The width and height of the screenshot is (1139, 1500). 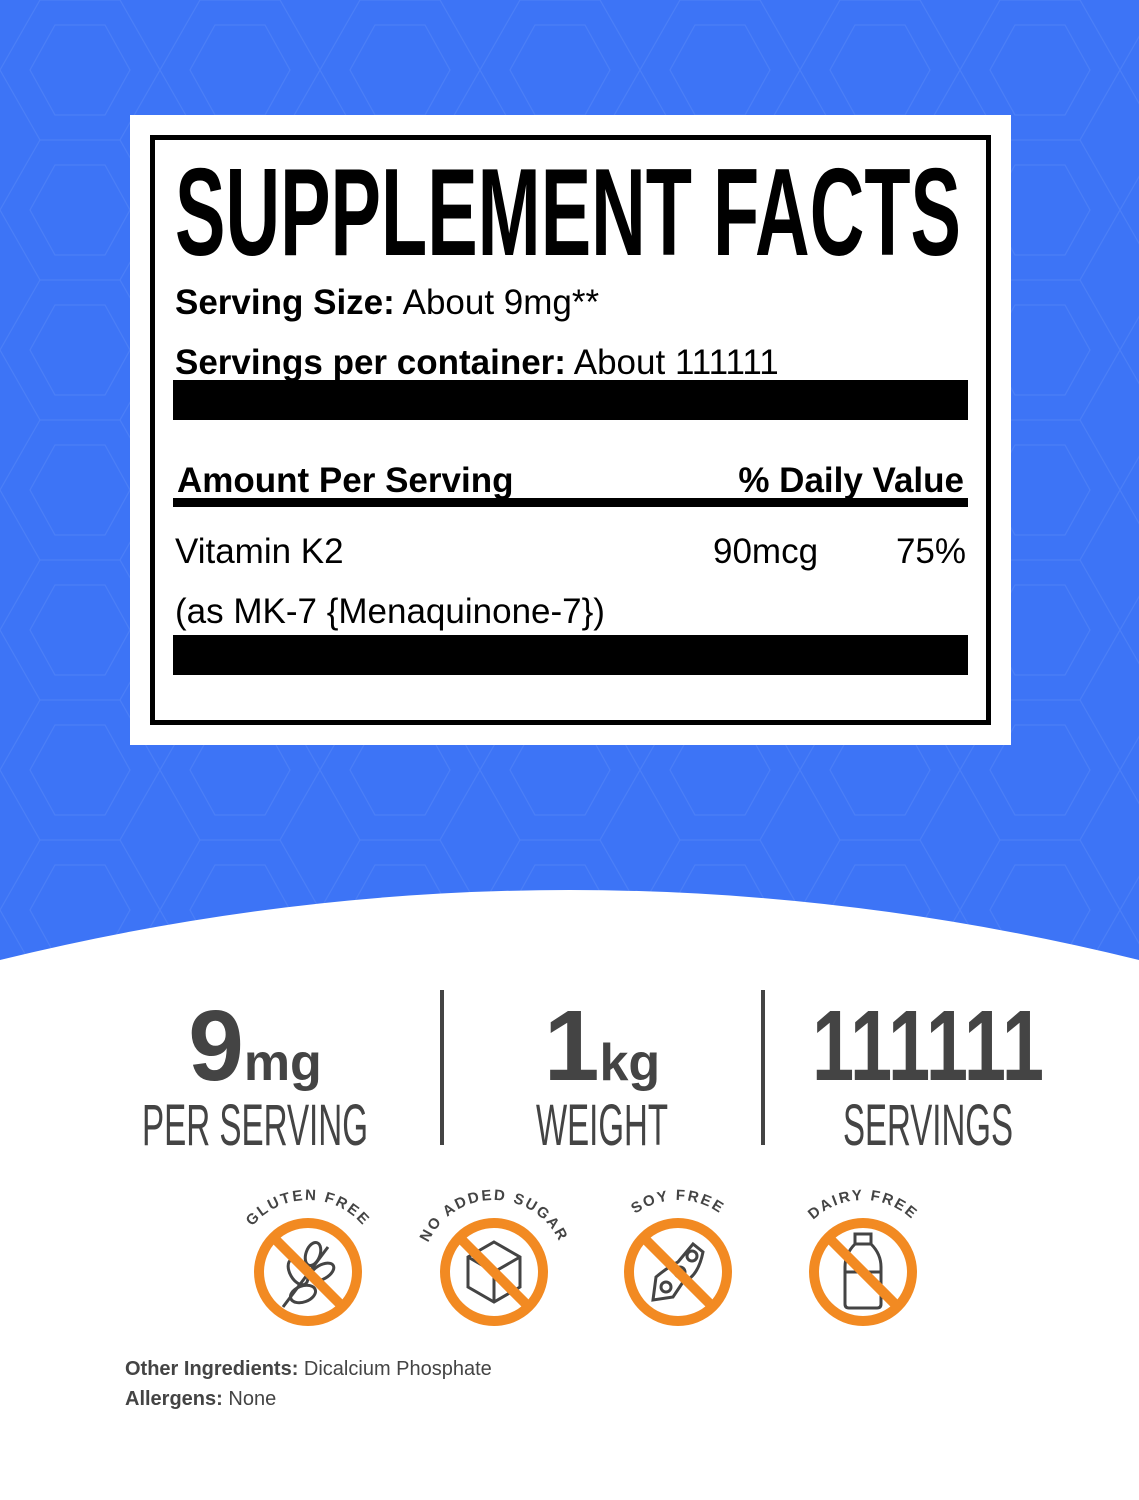 I want to click on svg-text: SOY FREE, so click(x=678, y=1202).